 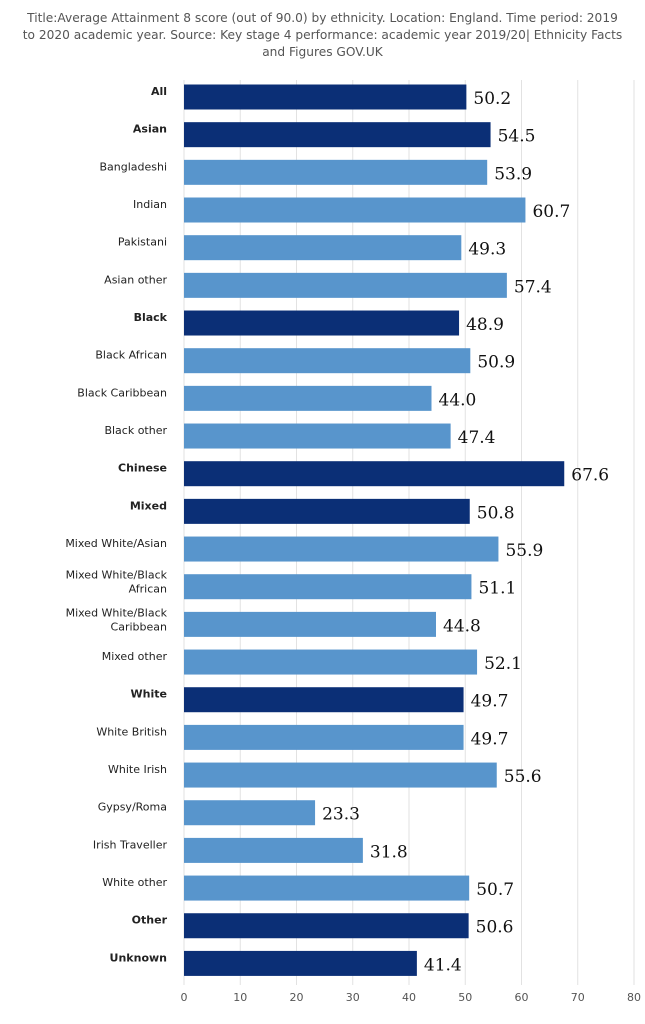 What do you see at coordinates (517, 137) in the screenshot?
I see `value-label: 54.5` at bounding box center [517, 137].